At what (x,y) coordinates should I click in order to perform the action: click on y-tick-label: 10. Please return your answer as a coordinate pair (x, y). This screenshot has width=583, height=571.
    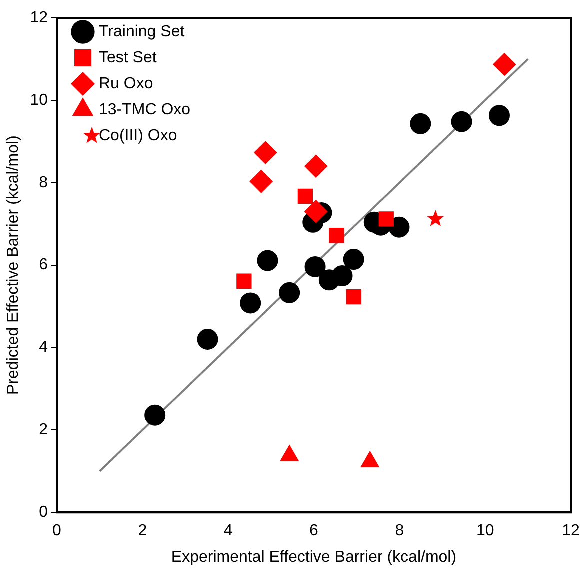
    Looking at the image, I should click on (39, 100).